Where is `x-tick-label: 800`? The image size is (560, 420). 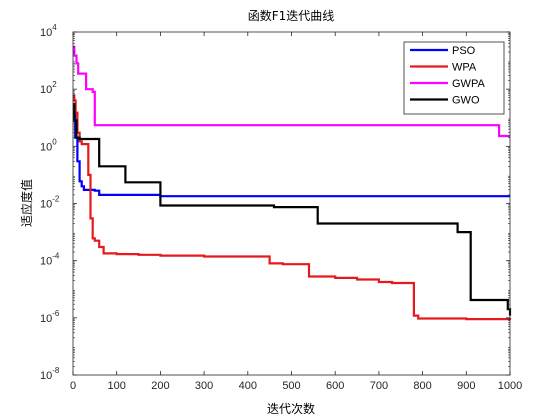 x-tick-label: 800 is located at coordinates (422, 386).